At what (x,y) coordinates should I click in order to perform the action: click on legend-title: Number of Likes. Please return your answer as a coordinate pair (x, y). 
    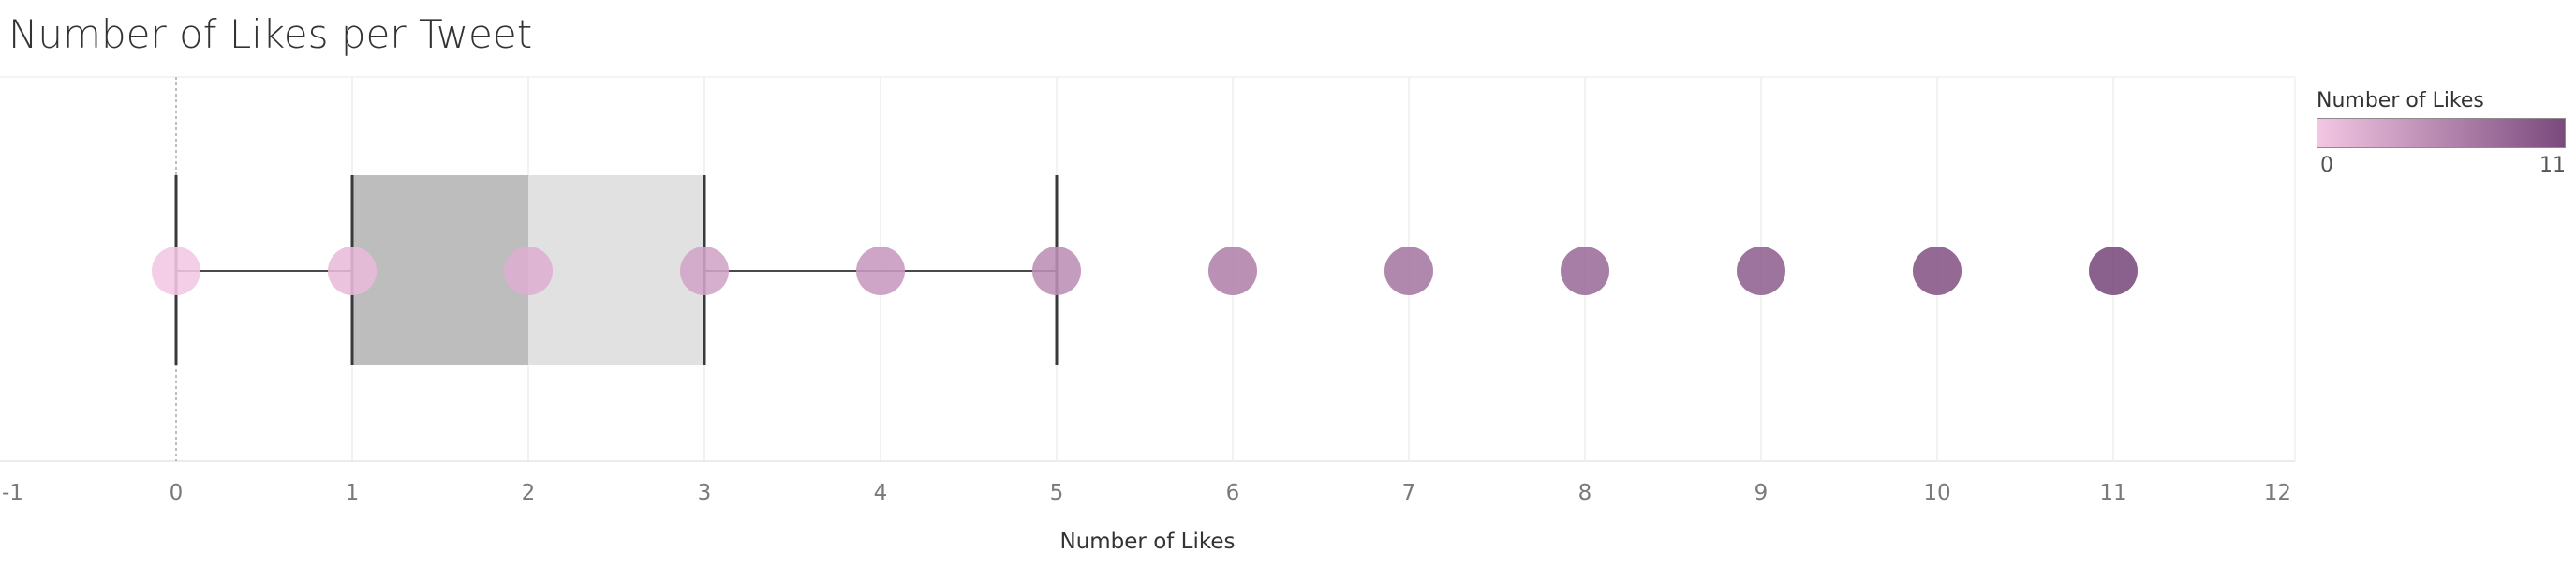
    Looking at the image, I should click on (2400, 100).